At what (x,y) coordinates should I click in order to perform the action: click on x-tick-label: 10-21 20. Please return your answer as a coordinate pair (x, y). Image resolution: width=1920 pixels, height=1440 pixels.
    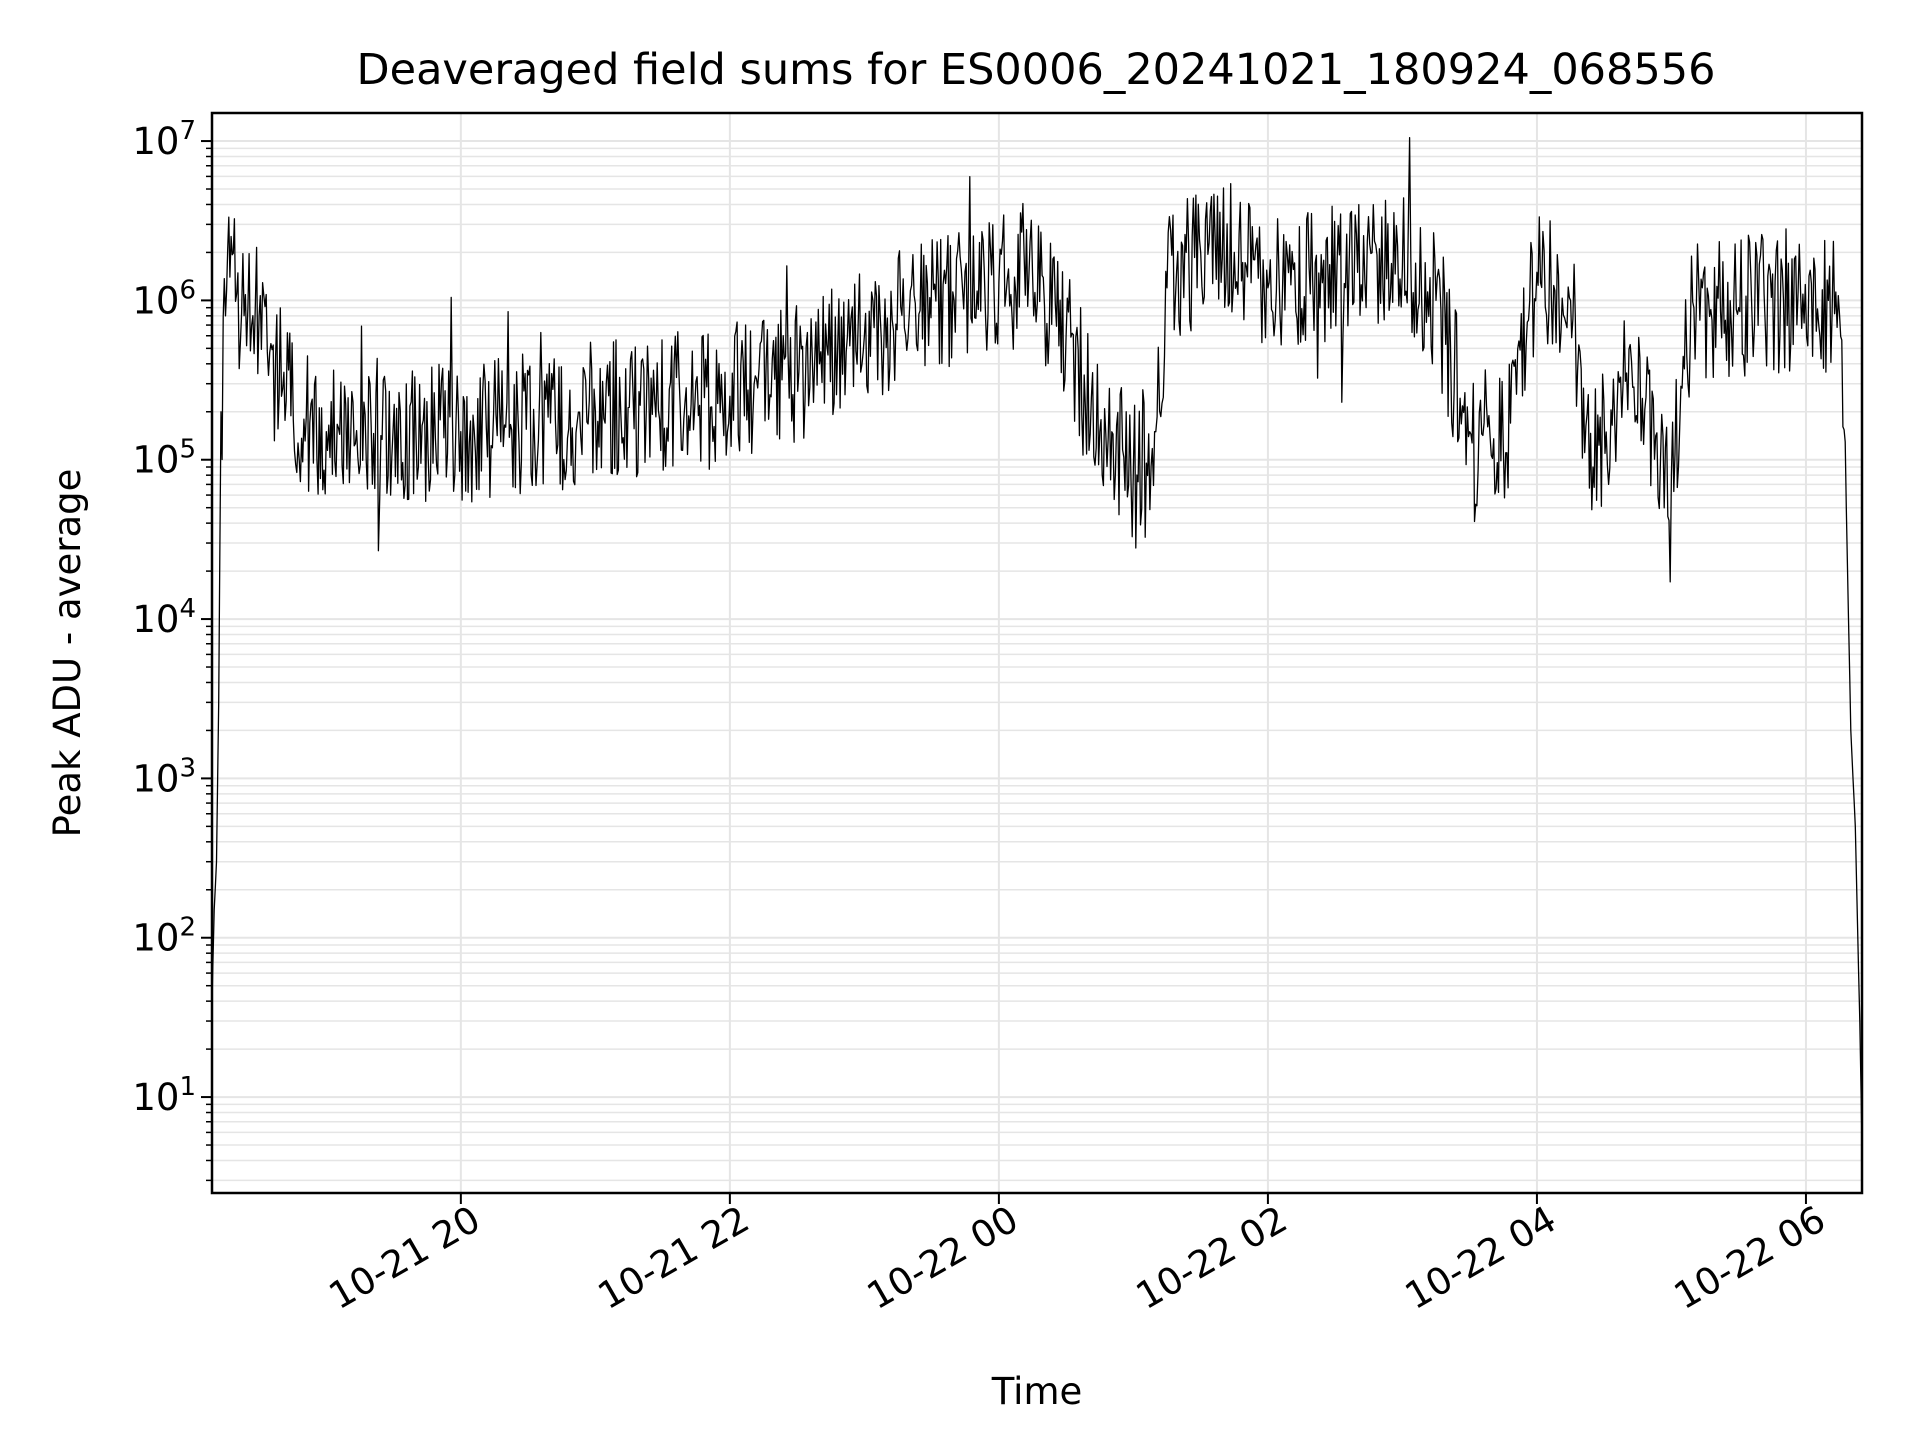
    Looking at the image, I should click on (405, 1258).